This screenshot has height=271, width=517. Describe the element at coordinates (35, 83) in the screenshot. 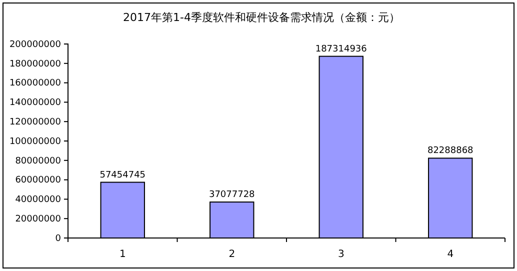

I see `y-tick-label: 160000000` at that location.